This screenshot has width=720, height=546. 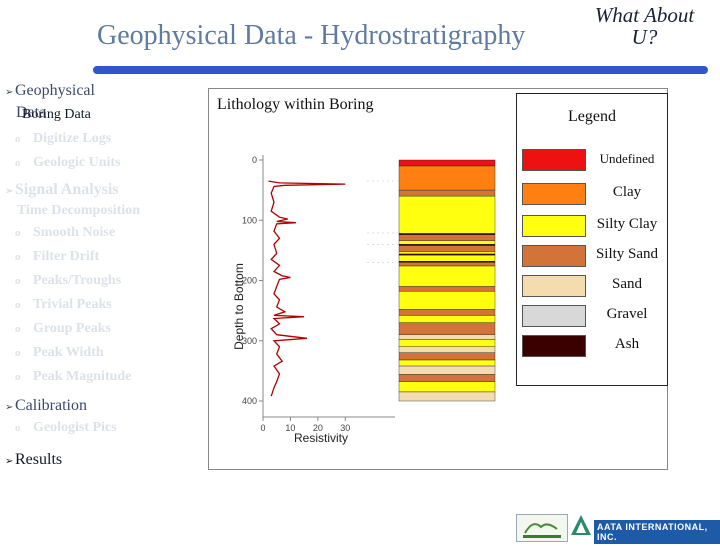 What do you see at coordinates (249, 341) in the screenshot?
I see `y-tick-label: 300` at bounding box center [249, 341].